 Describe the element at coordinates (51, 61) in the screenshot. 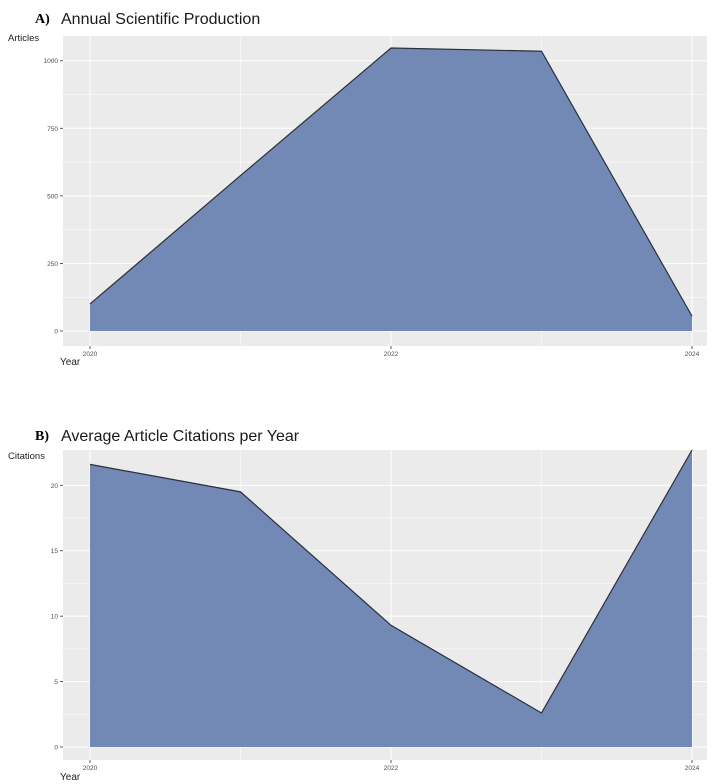

I see `y-tick-label: 1000` at that location.